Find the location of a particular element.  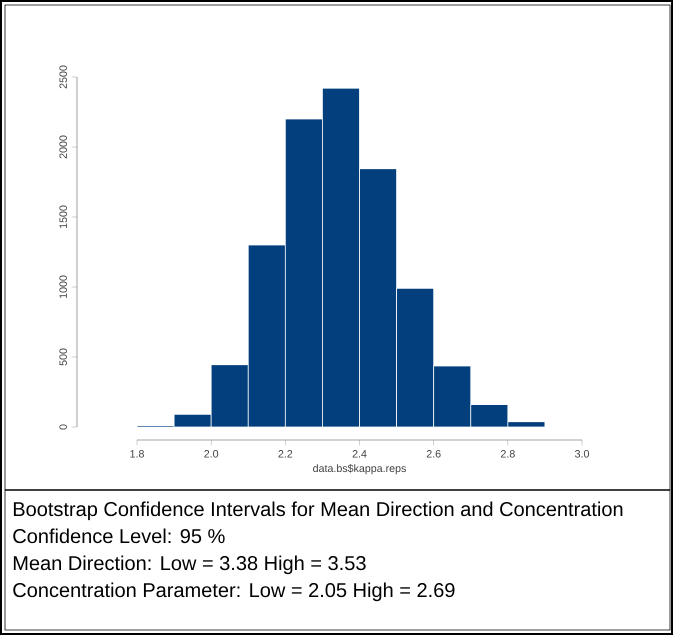

text: Concentration Parameter: Low = 2.05 High = 2.69 is located at coordinates (233, 592).